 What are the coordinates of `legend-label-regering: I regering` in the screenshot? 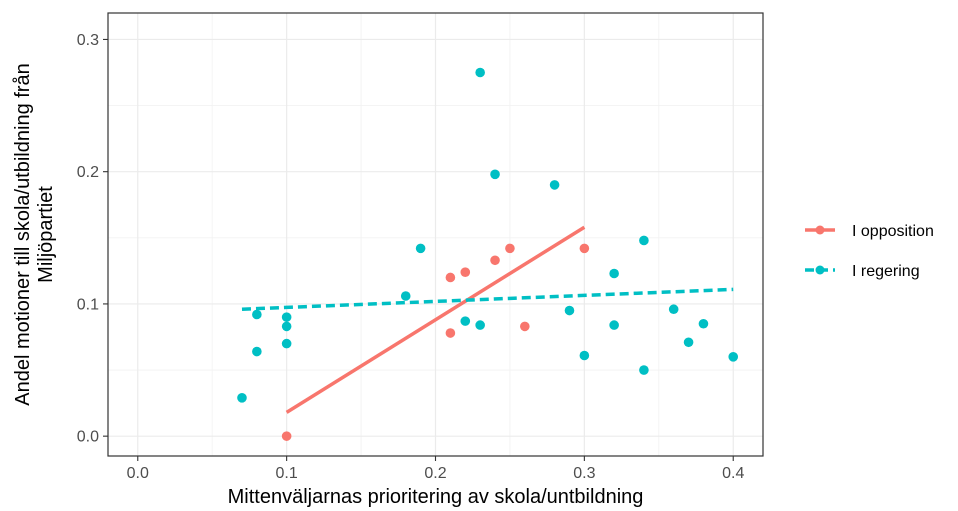 It's located at (886, 271).